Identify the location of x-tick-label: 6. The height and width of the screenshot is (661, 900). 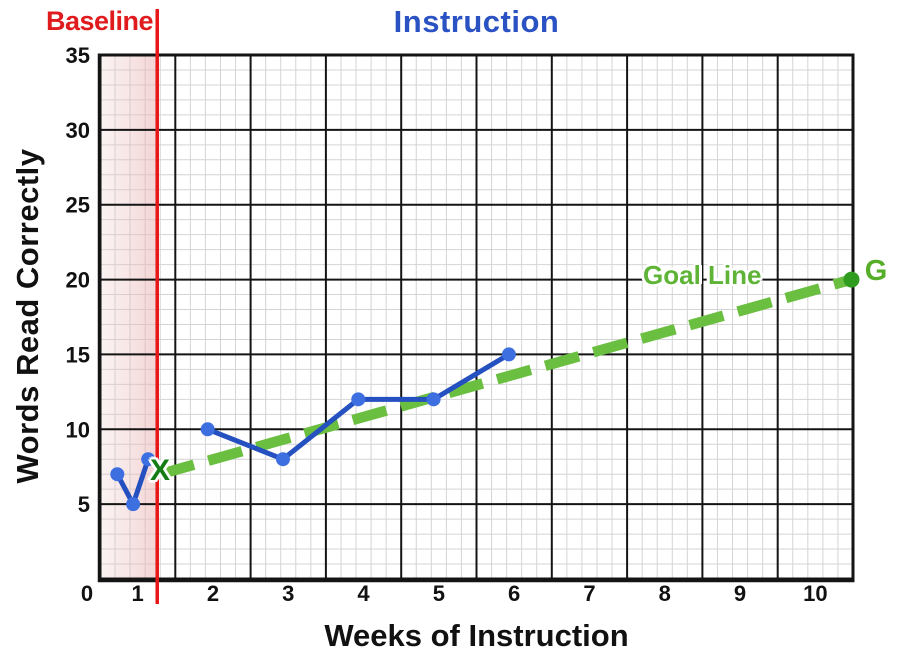
(514, 593).